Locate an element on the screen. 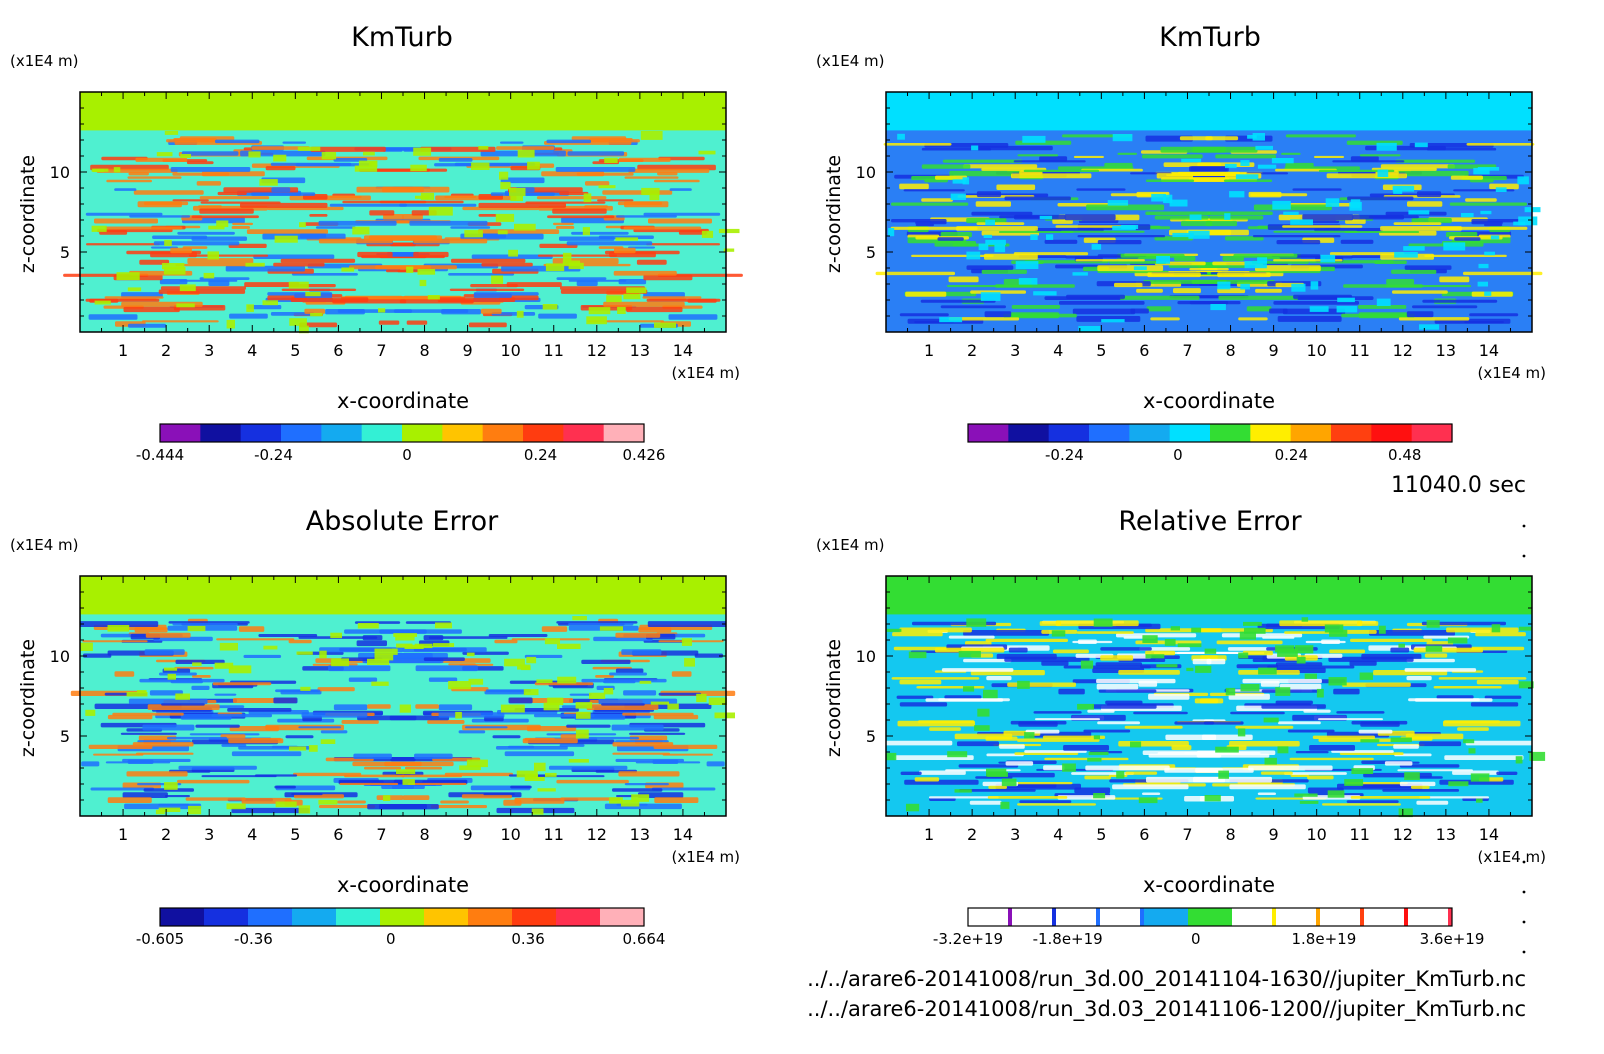 This screenshot has width=1604, height=1054. colorbar-tick-label: 0.24 is located at coordinates (1291, 455).